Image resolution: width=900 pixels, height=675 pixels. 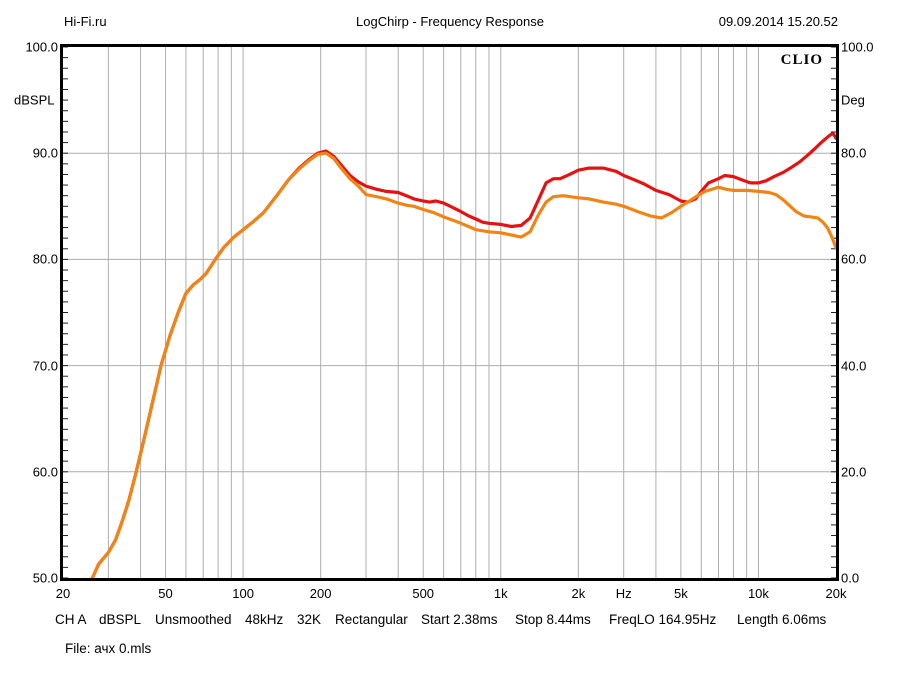 I want to click on site-label: Hi-Fi.ru, so click(x=85, y=21).